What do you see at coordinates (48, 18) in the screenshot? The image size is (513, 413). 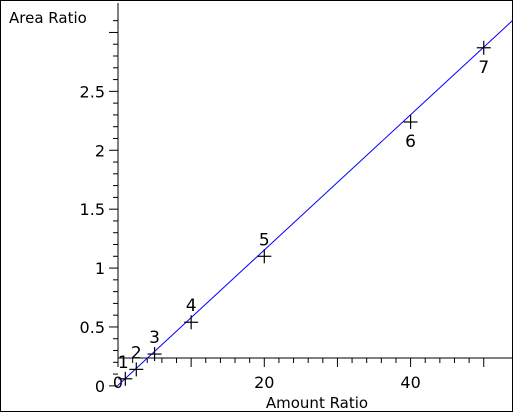 I see `y-axis-title: Area Ratio` at bounding box center [48, 18].